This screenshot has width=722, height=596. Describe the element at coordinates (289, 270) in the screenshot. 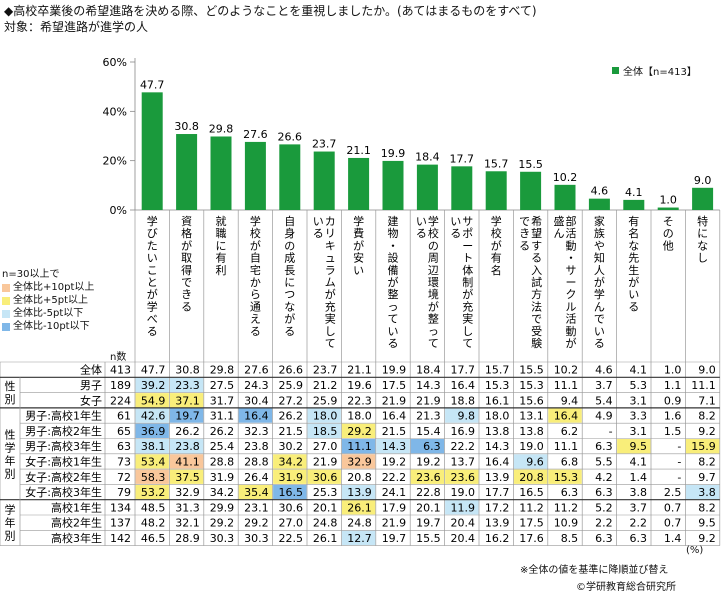

I see `category-char: 長` at that location.